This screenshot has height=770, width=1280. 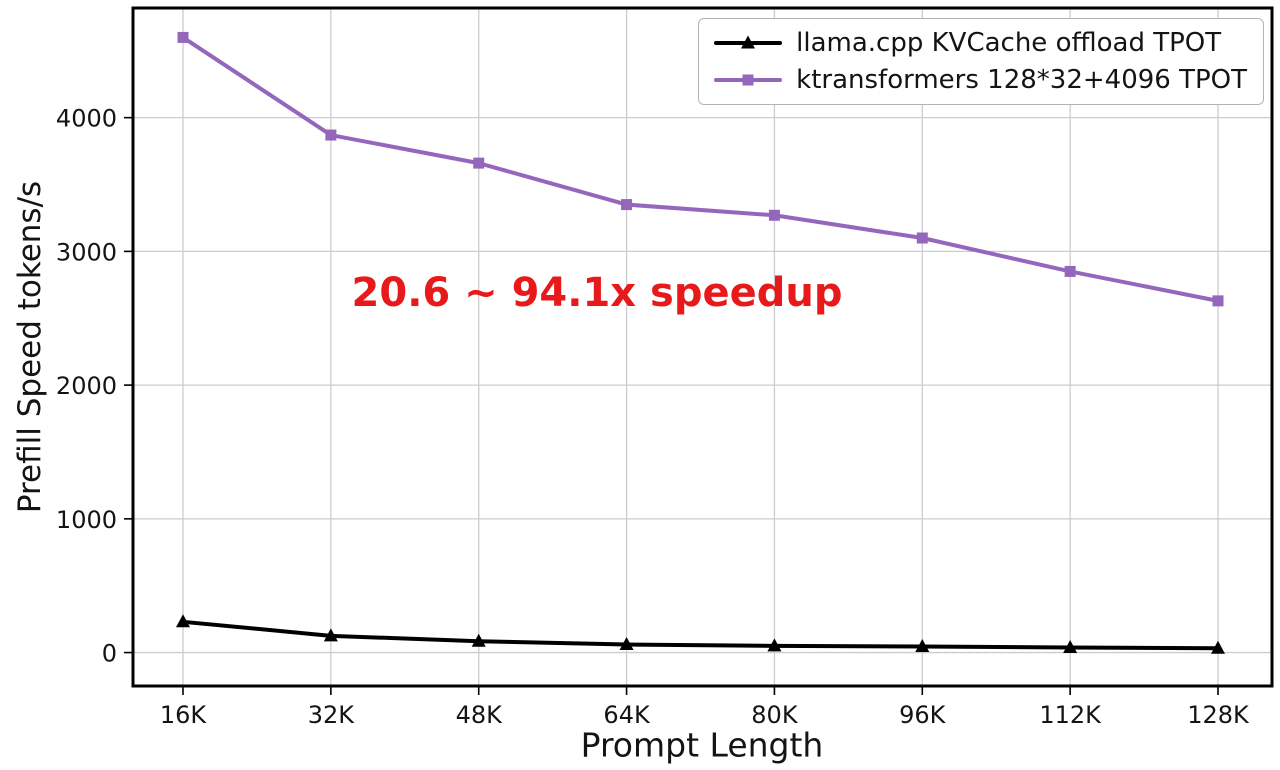 I want to click on svg-text: 1000, so click(x=86, y=520).